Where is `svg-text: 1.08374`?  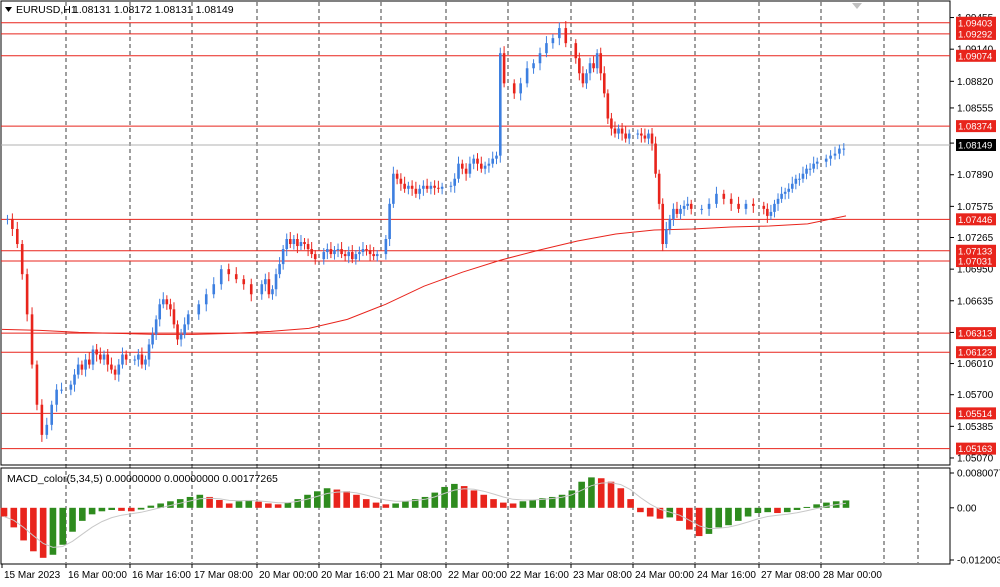 svg-text: 1.08374 is located at coordinates (975, 127).